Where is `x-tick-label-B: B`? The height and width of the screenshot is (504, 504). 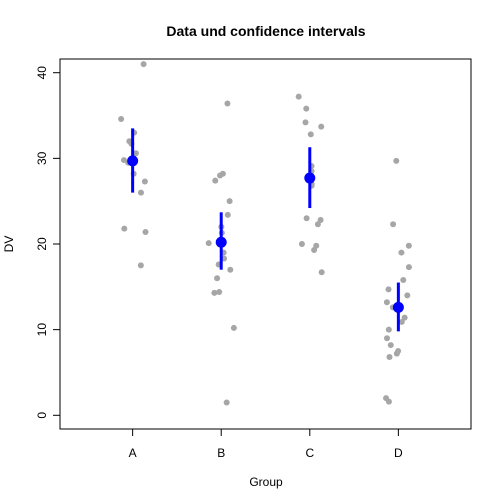 x-tick-label-B: B is located at coordinates (221, 453).